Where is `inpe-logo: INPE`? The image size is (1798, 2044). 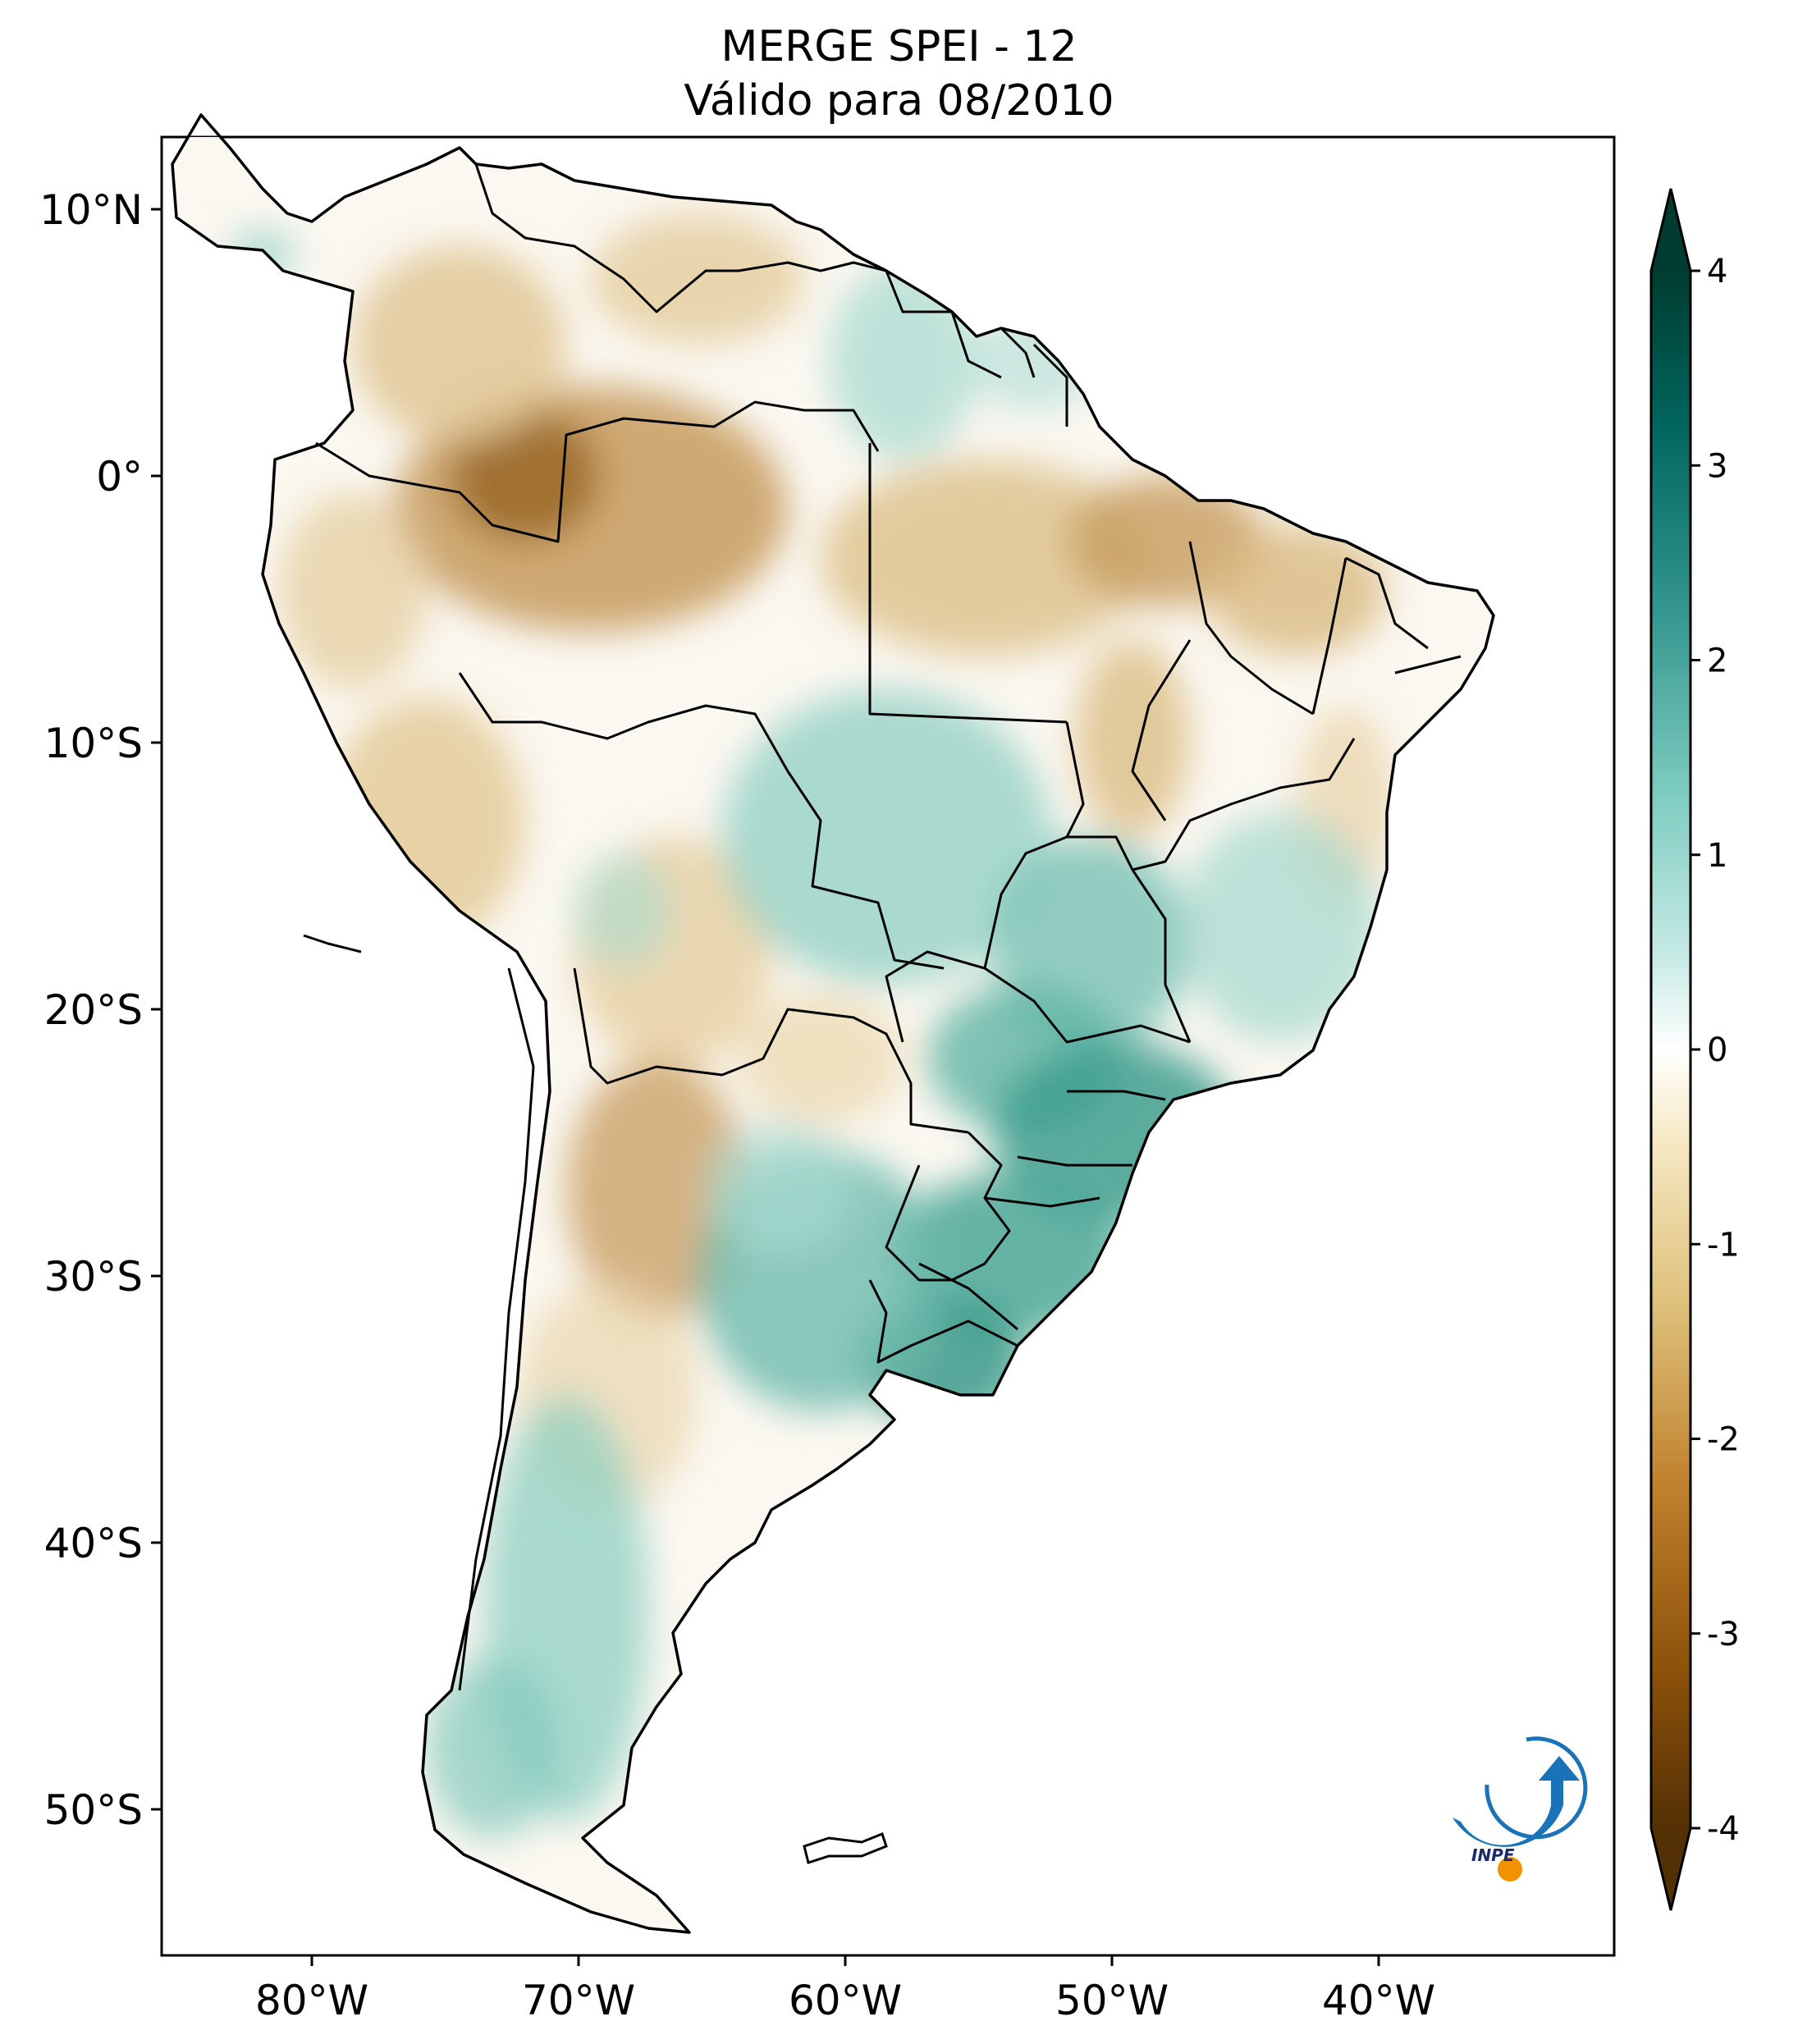
inpe-logo: INPE is located at coordinates (1520, 1809).